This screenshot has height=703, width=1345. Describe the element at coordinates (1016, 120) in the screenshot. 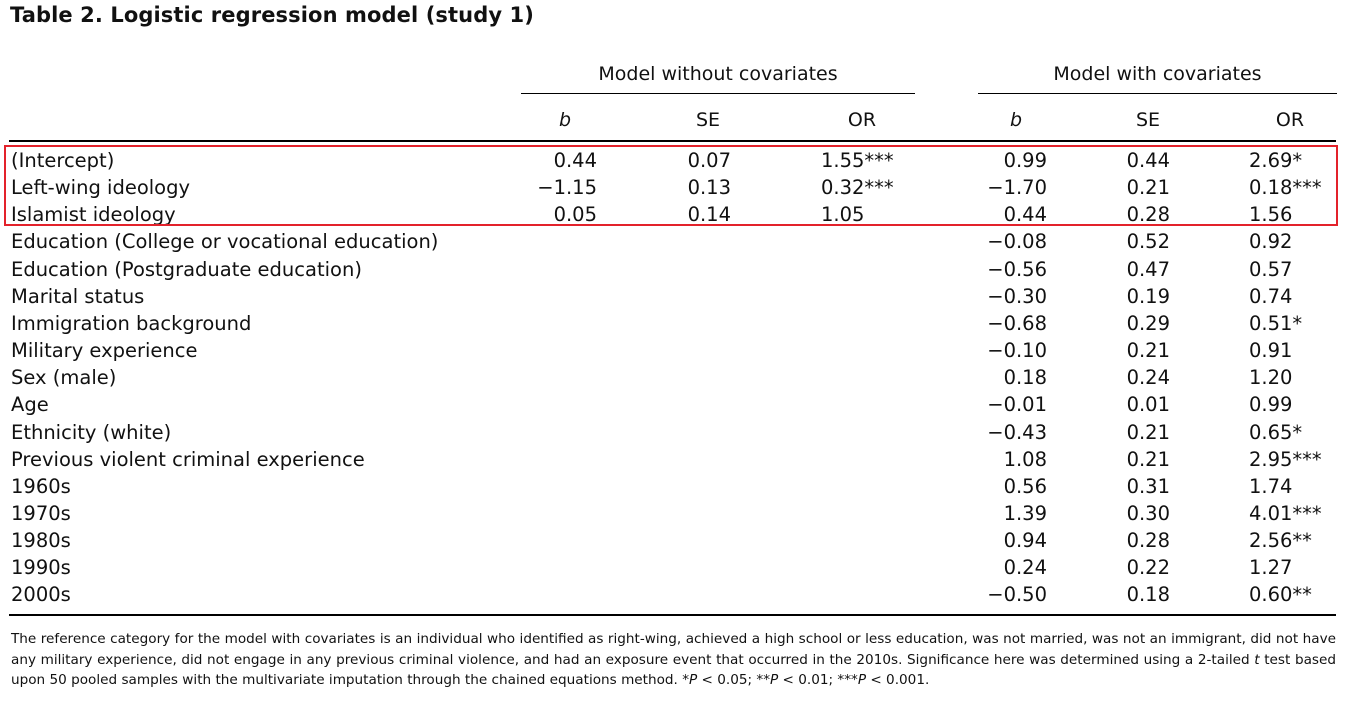

I see `col-header-b-2: b` at that location.